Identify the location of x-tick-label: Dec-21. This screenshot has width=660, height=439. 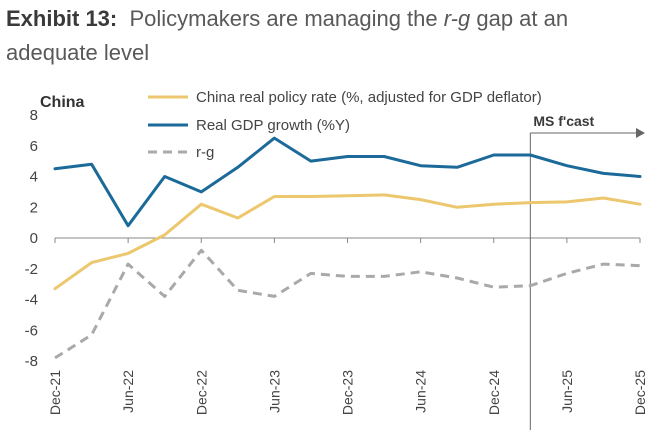
(55, 392).